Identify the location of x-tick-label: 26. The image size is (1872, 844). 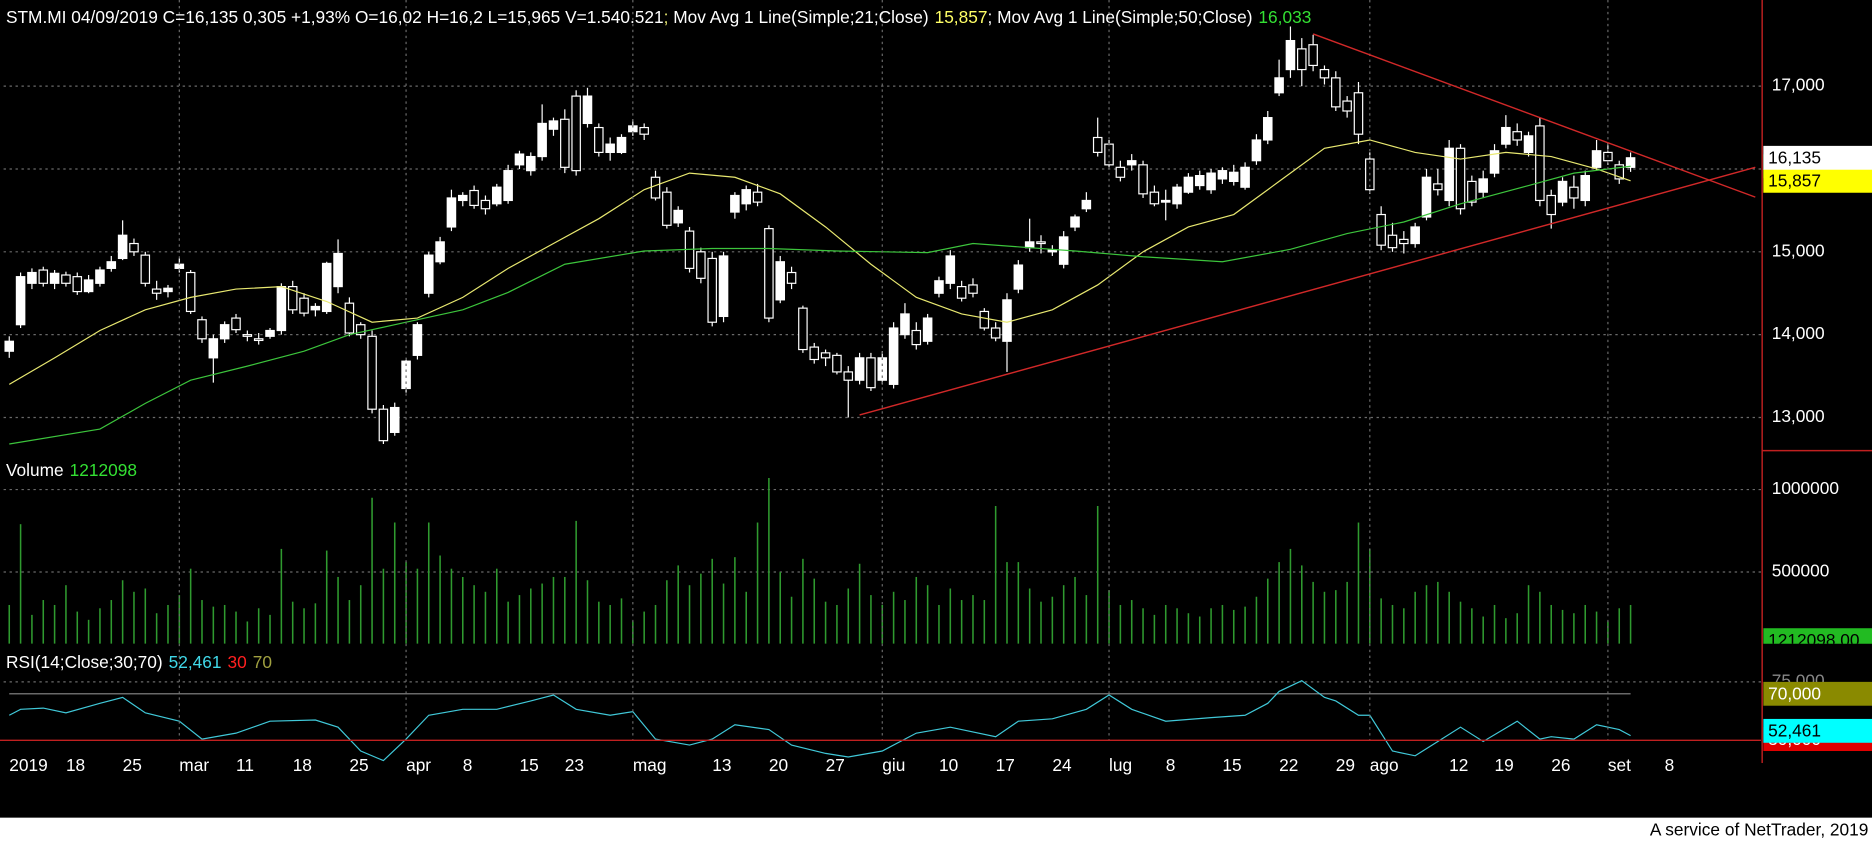
(1560, 765).